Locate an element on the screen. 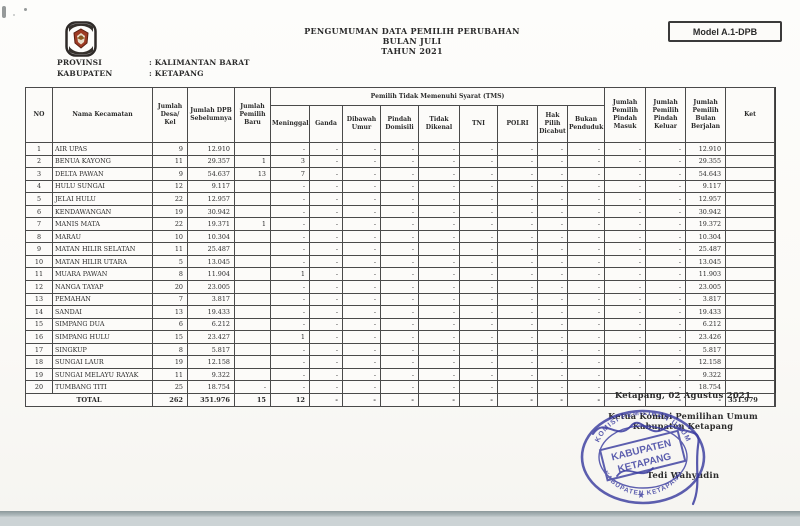 Image resolution: width=800 pixels, height=526 pixels. table-cell: TUMBANG TITI is located at coordinates (102, 387).